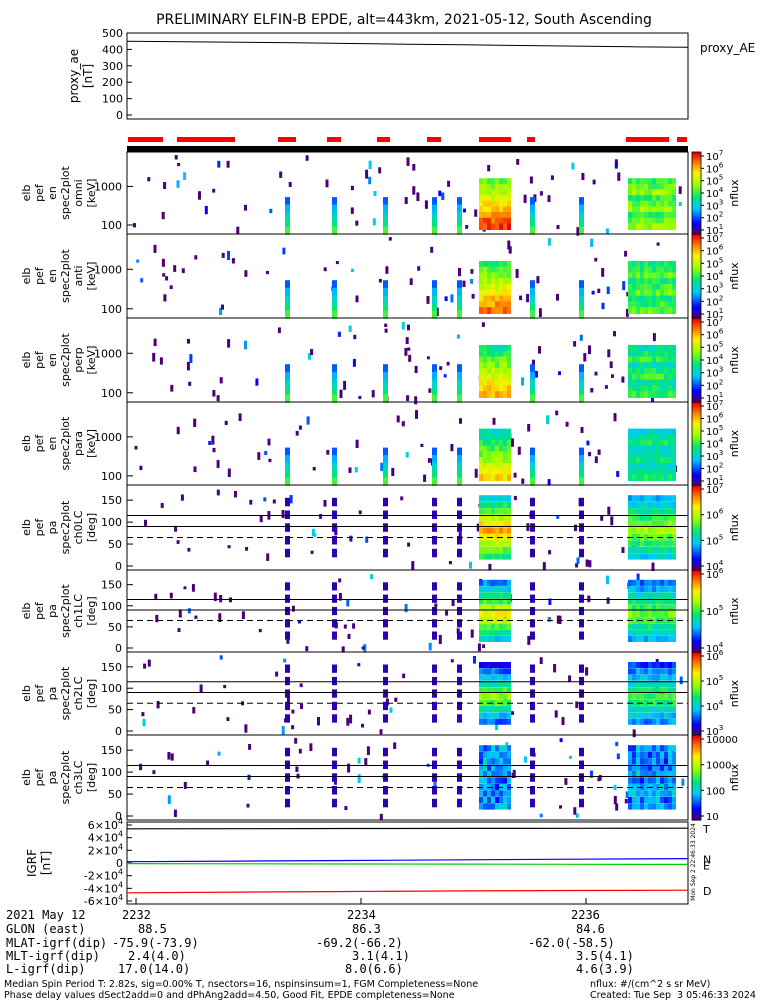 This screenshot has width=775, height=1001. I want to click on ch0LC-ylabel: [deg], so click(91, 527).